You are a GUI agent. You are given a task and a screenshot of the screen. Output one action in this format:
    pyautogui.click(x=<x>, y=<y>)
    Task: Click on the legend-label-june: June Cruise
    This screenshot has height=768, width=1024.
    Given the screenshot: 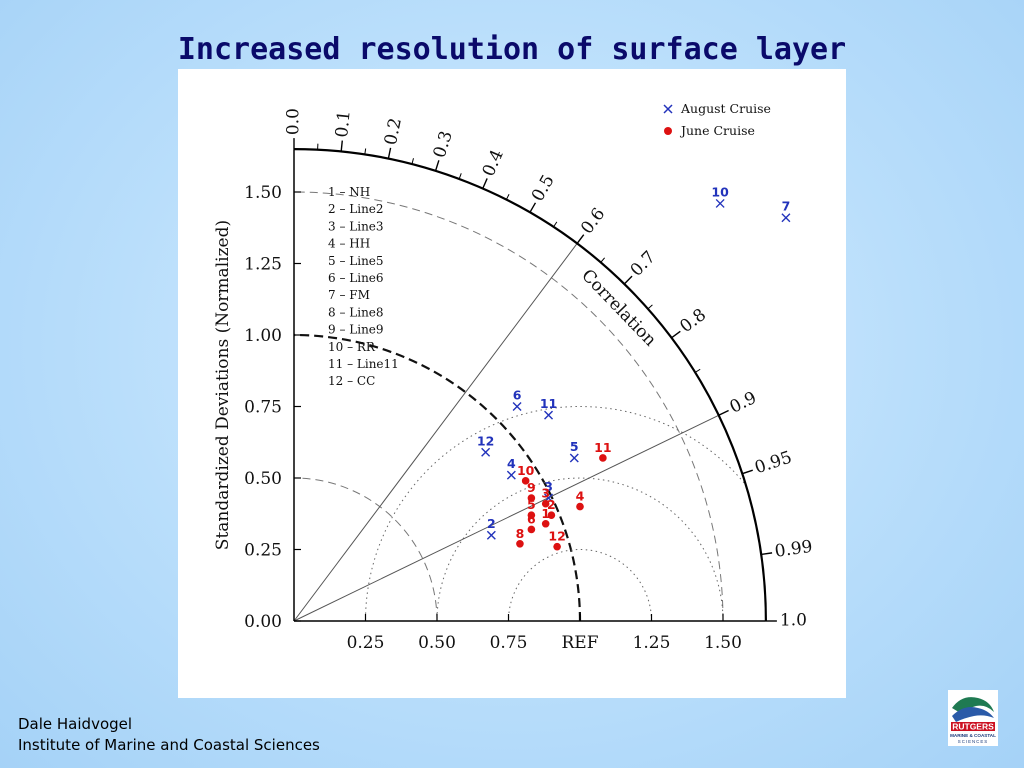 What is the action you would take?
    pyautogui.click(x=717, y=130)
    